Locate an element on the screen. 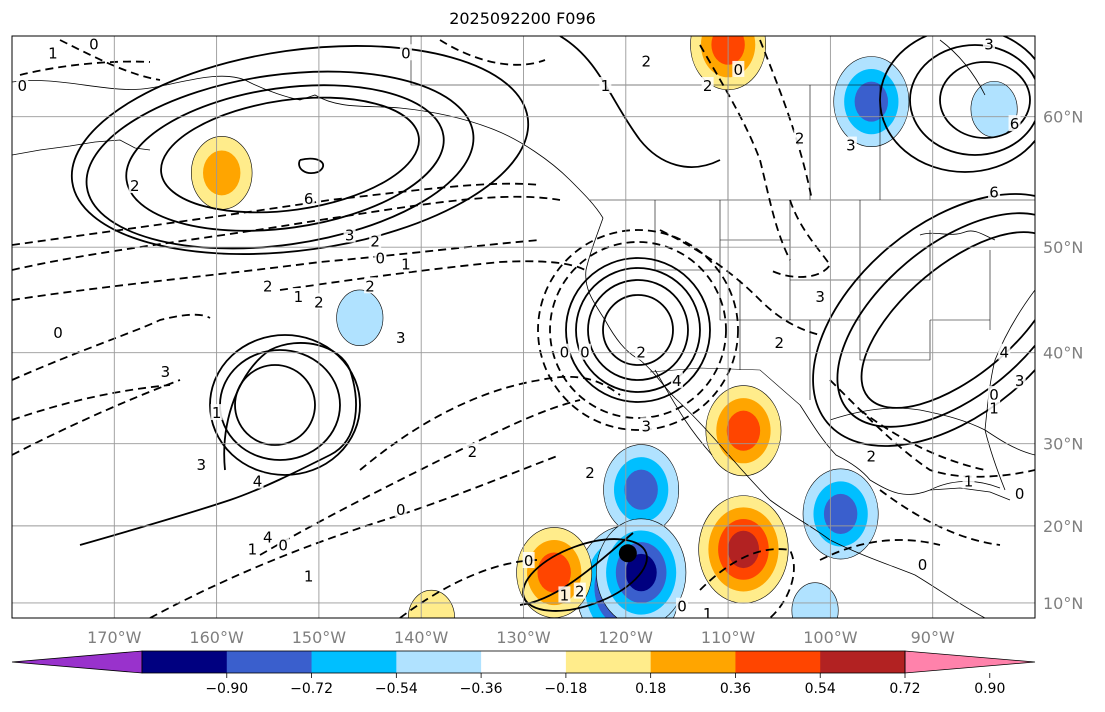  lon-tick-label: 110°W is located at coordinates (728, 637).